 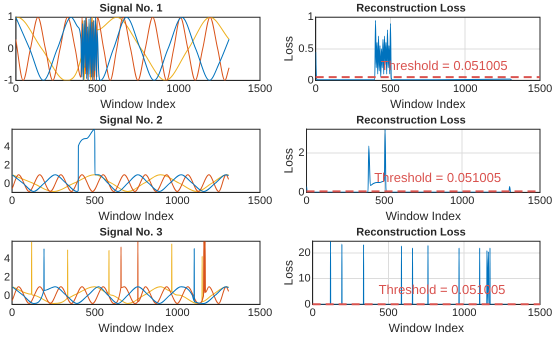 I want to click on chart-title: Signal No. 2, so click(x=131, y=120).